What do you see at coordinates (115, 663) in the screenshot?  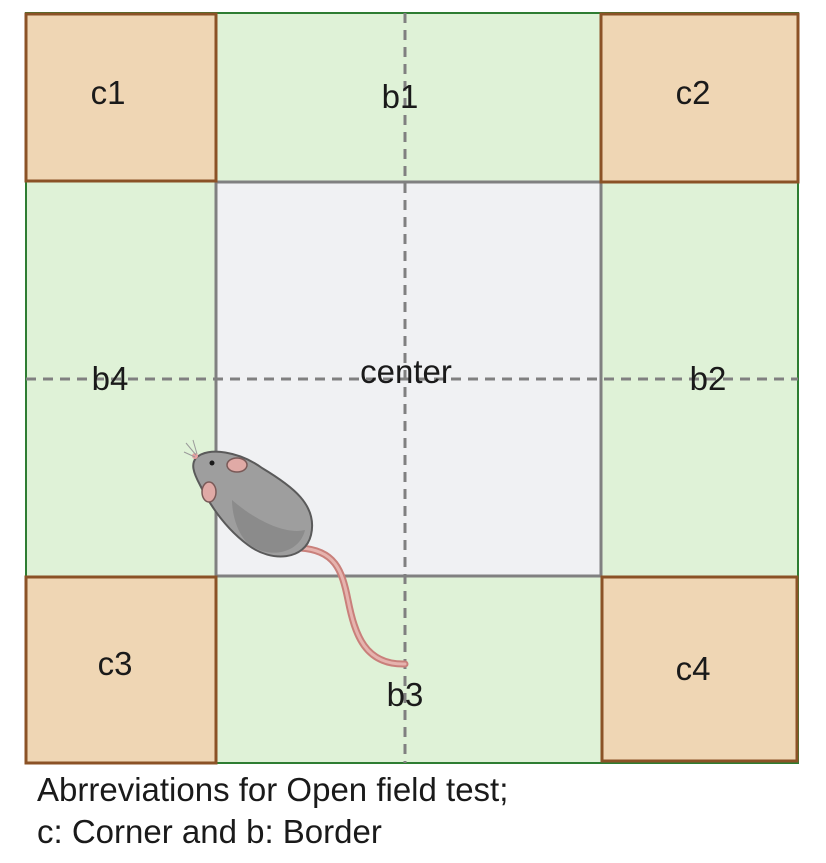 I see `label-c3: c3` at bounding box center [115, 663].